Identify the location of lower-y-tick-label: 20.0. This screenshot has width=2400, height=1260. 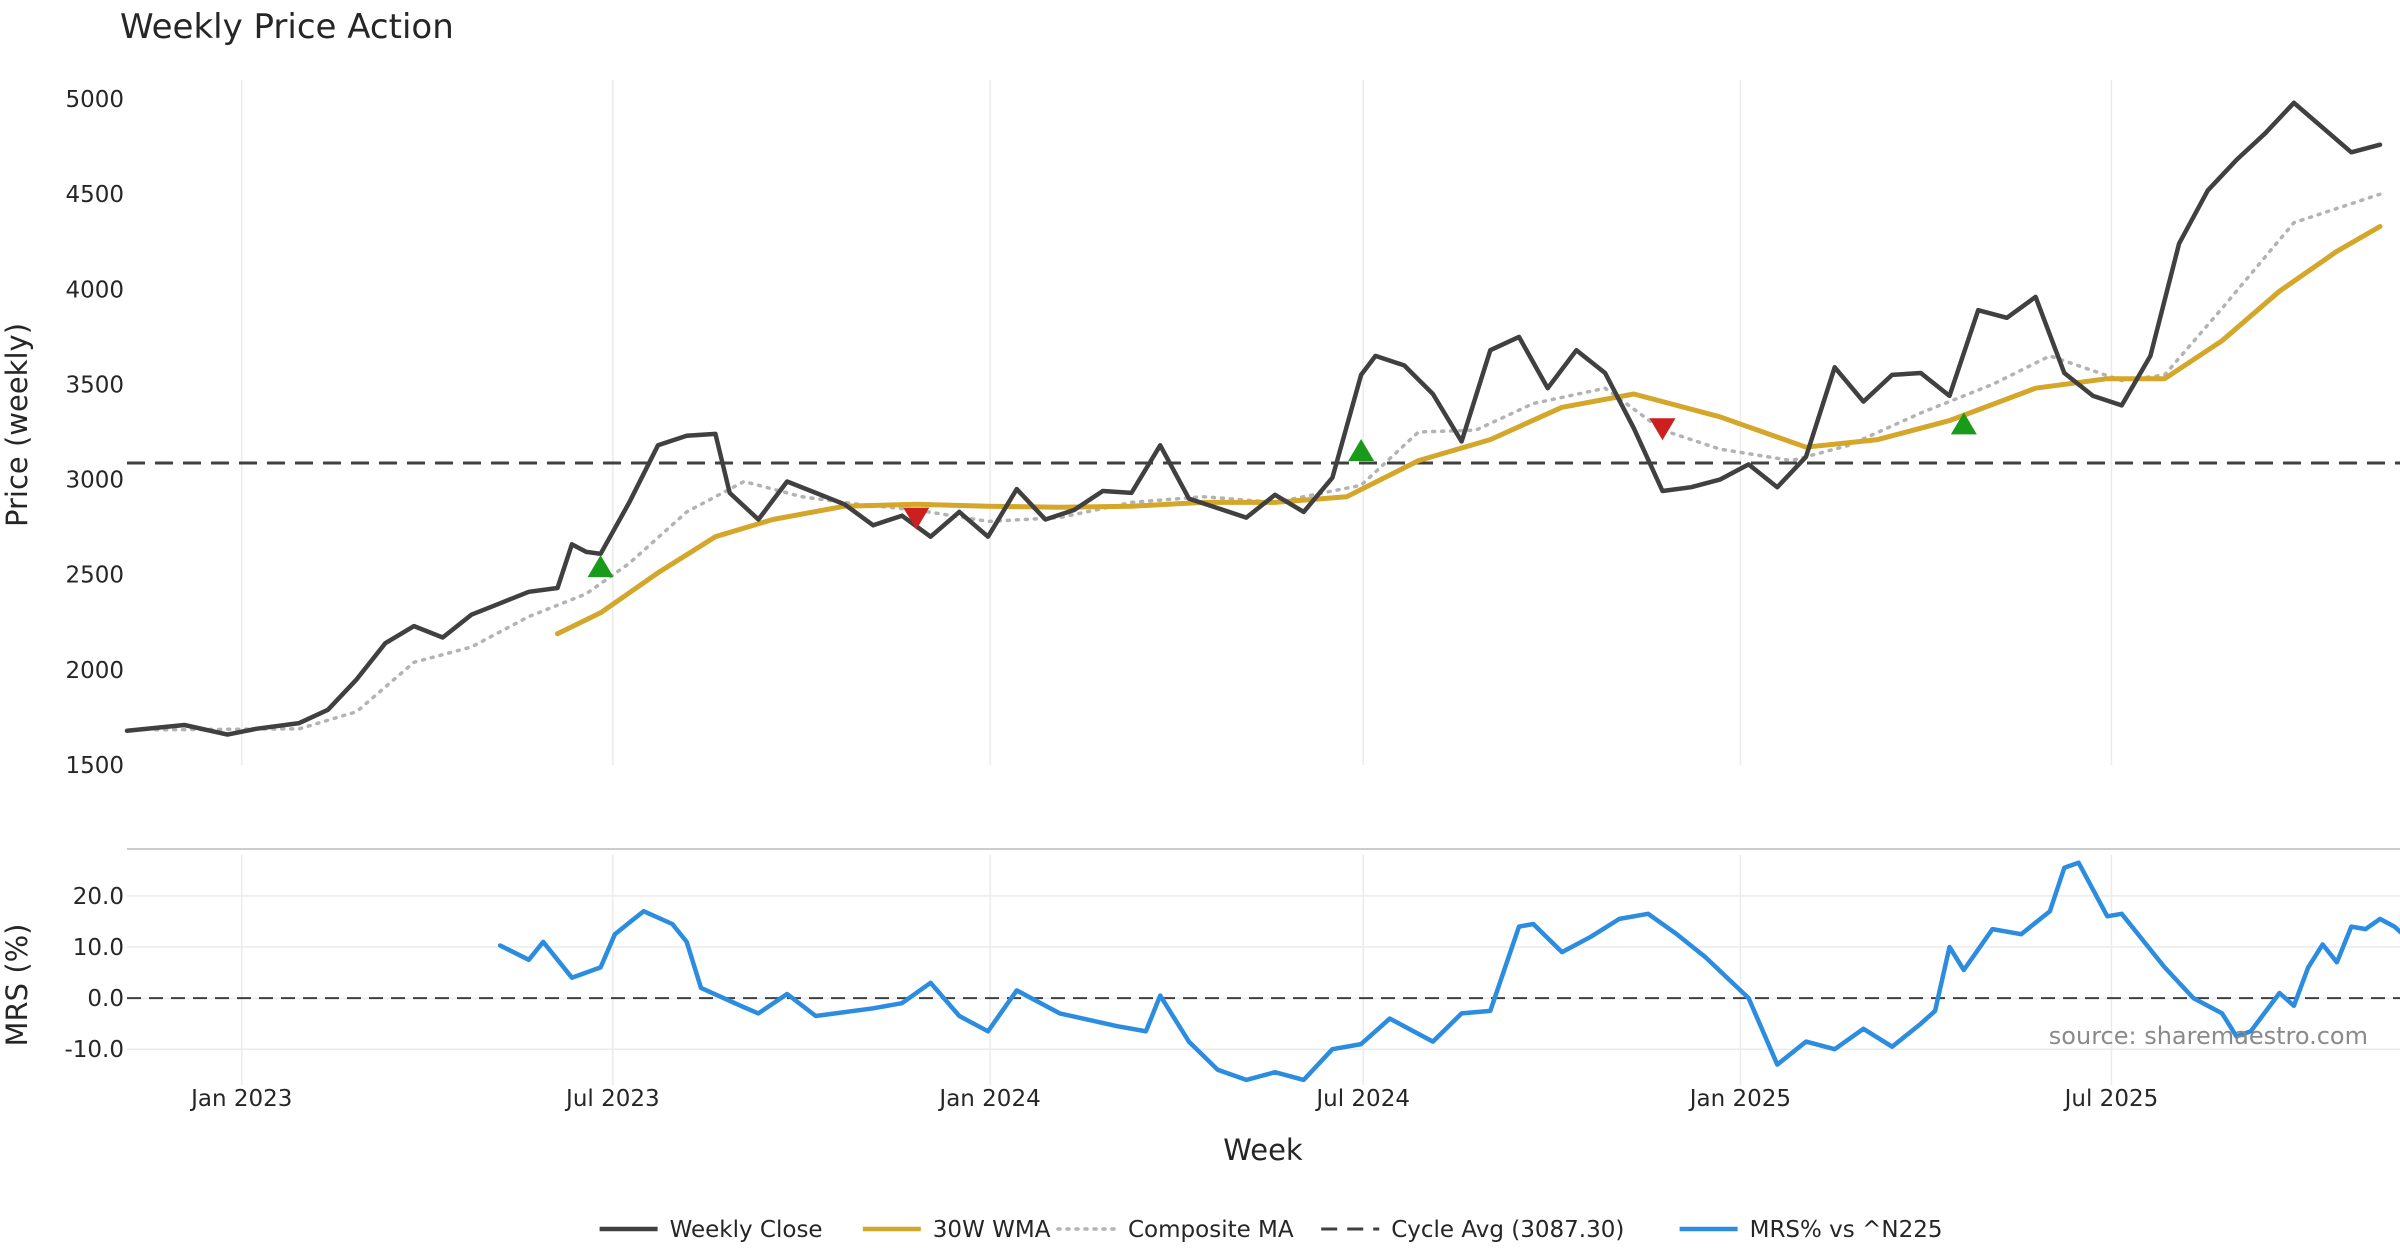
(98, 897).